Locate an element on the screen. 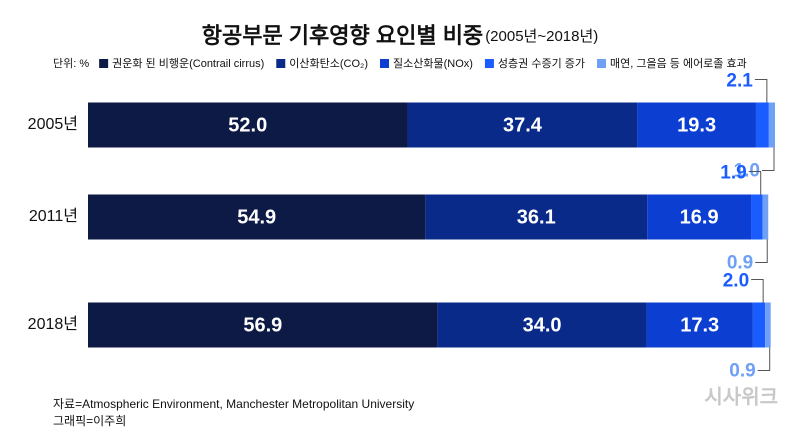  legend-label: 질소산화물(NOx) is located at coordinates (433, 63).